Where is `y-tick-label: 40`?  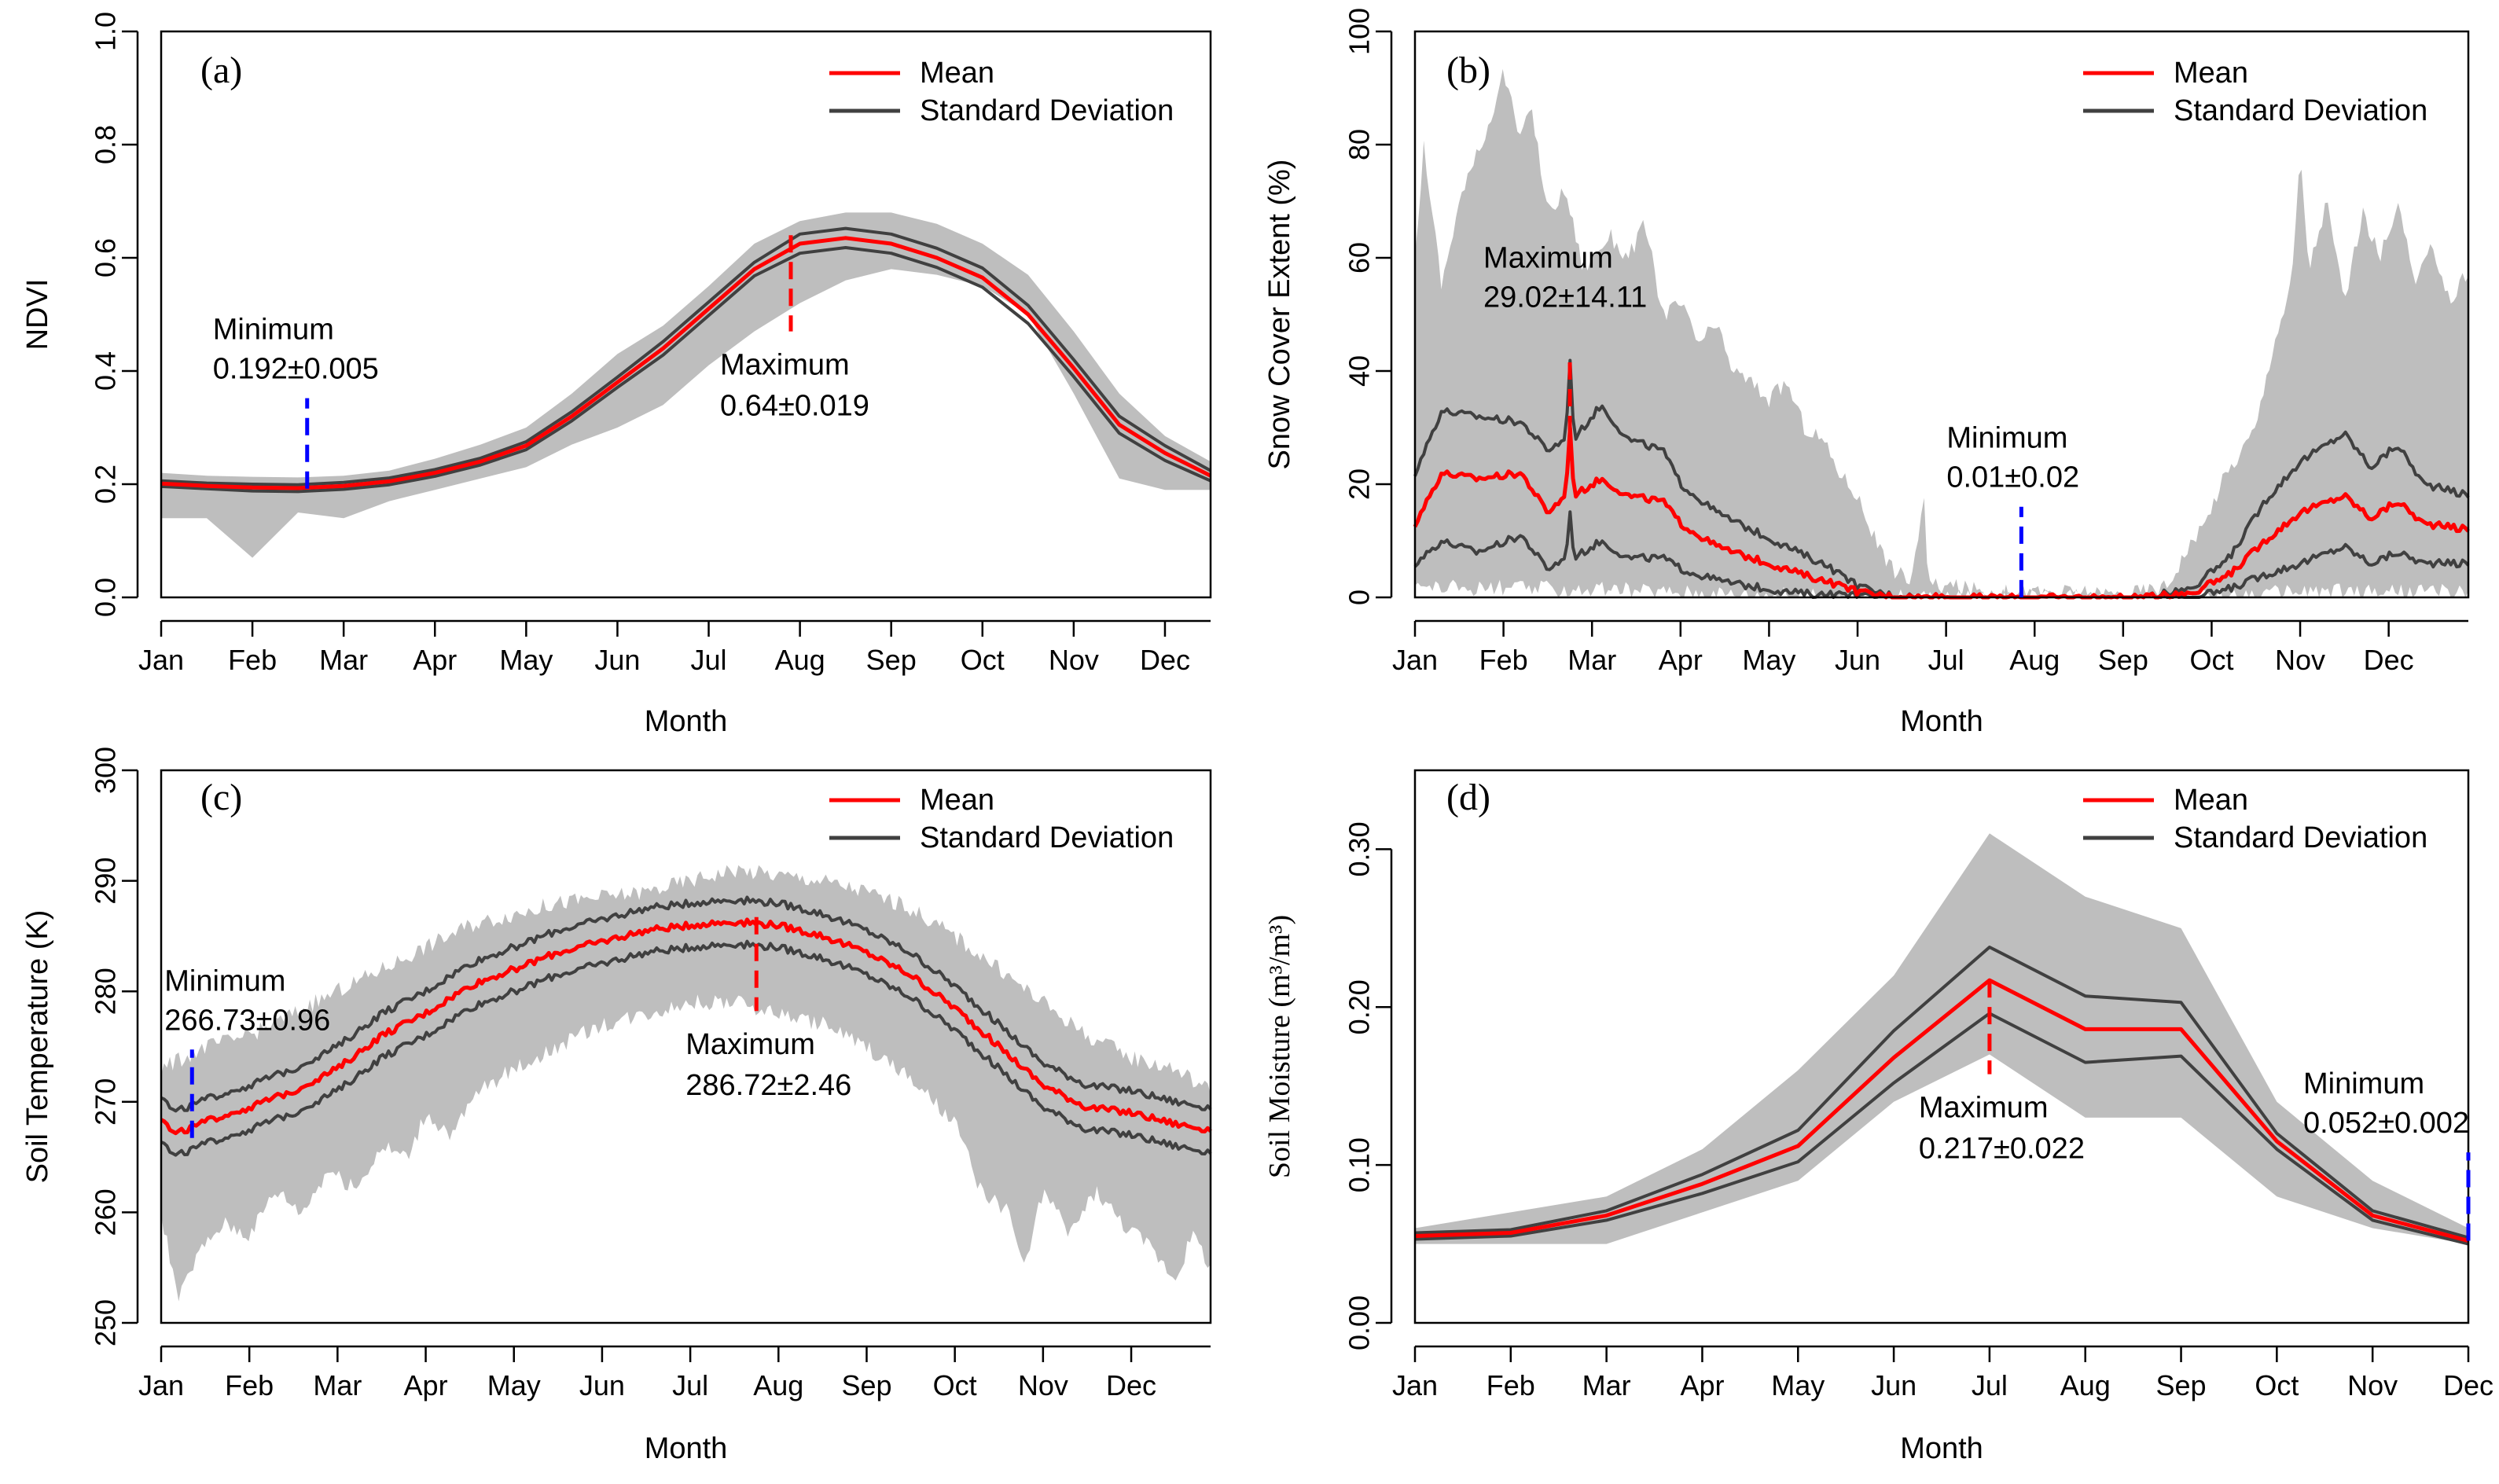 y-tick-label: 40 is located at coordinates (1359, 371).